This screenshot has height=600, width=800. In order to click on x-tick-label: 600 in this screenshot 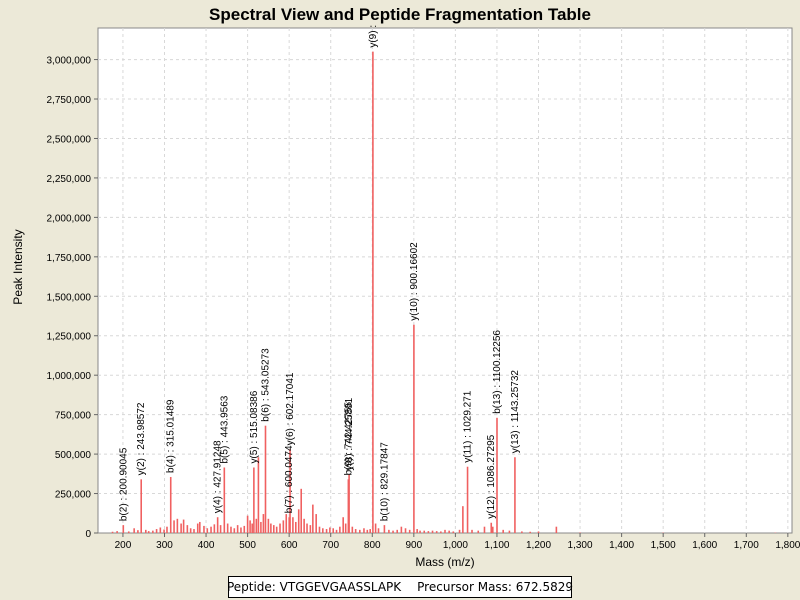, I will do `click(289, 545)`.